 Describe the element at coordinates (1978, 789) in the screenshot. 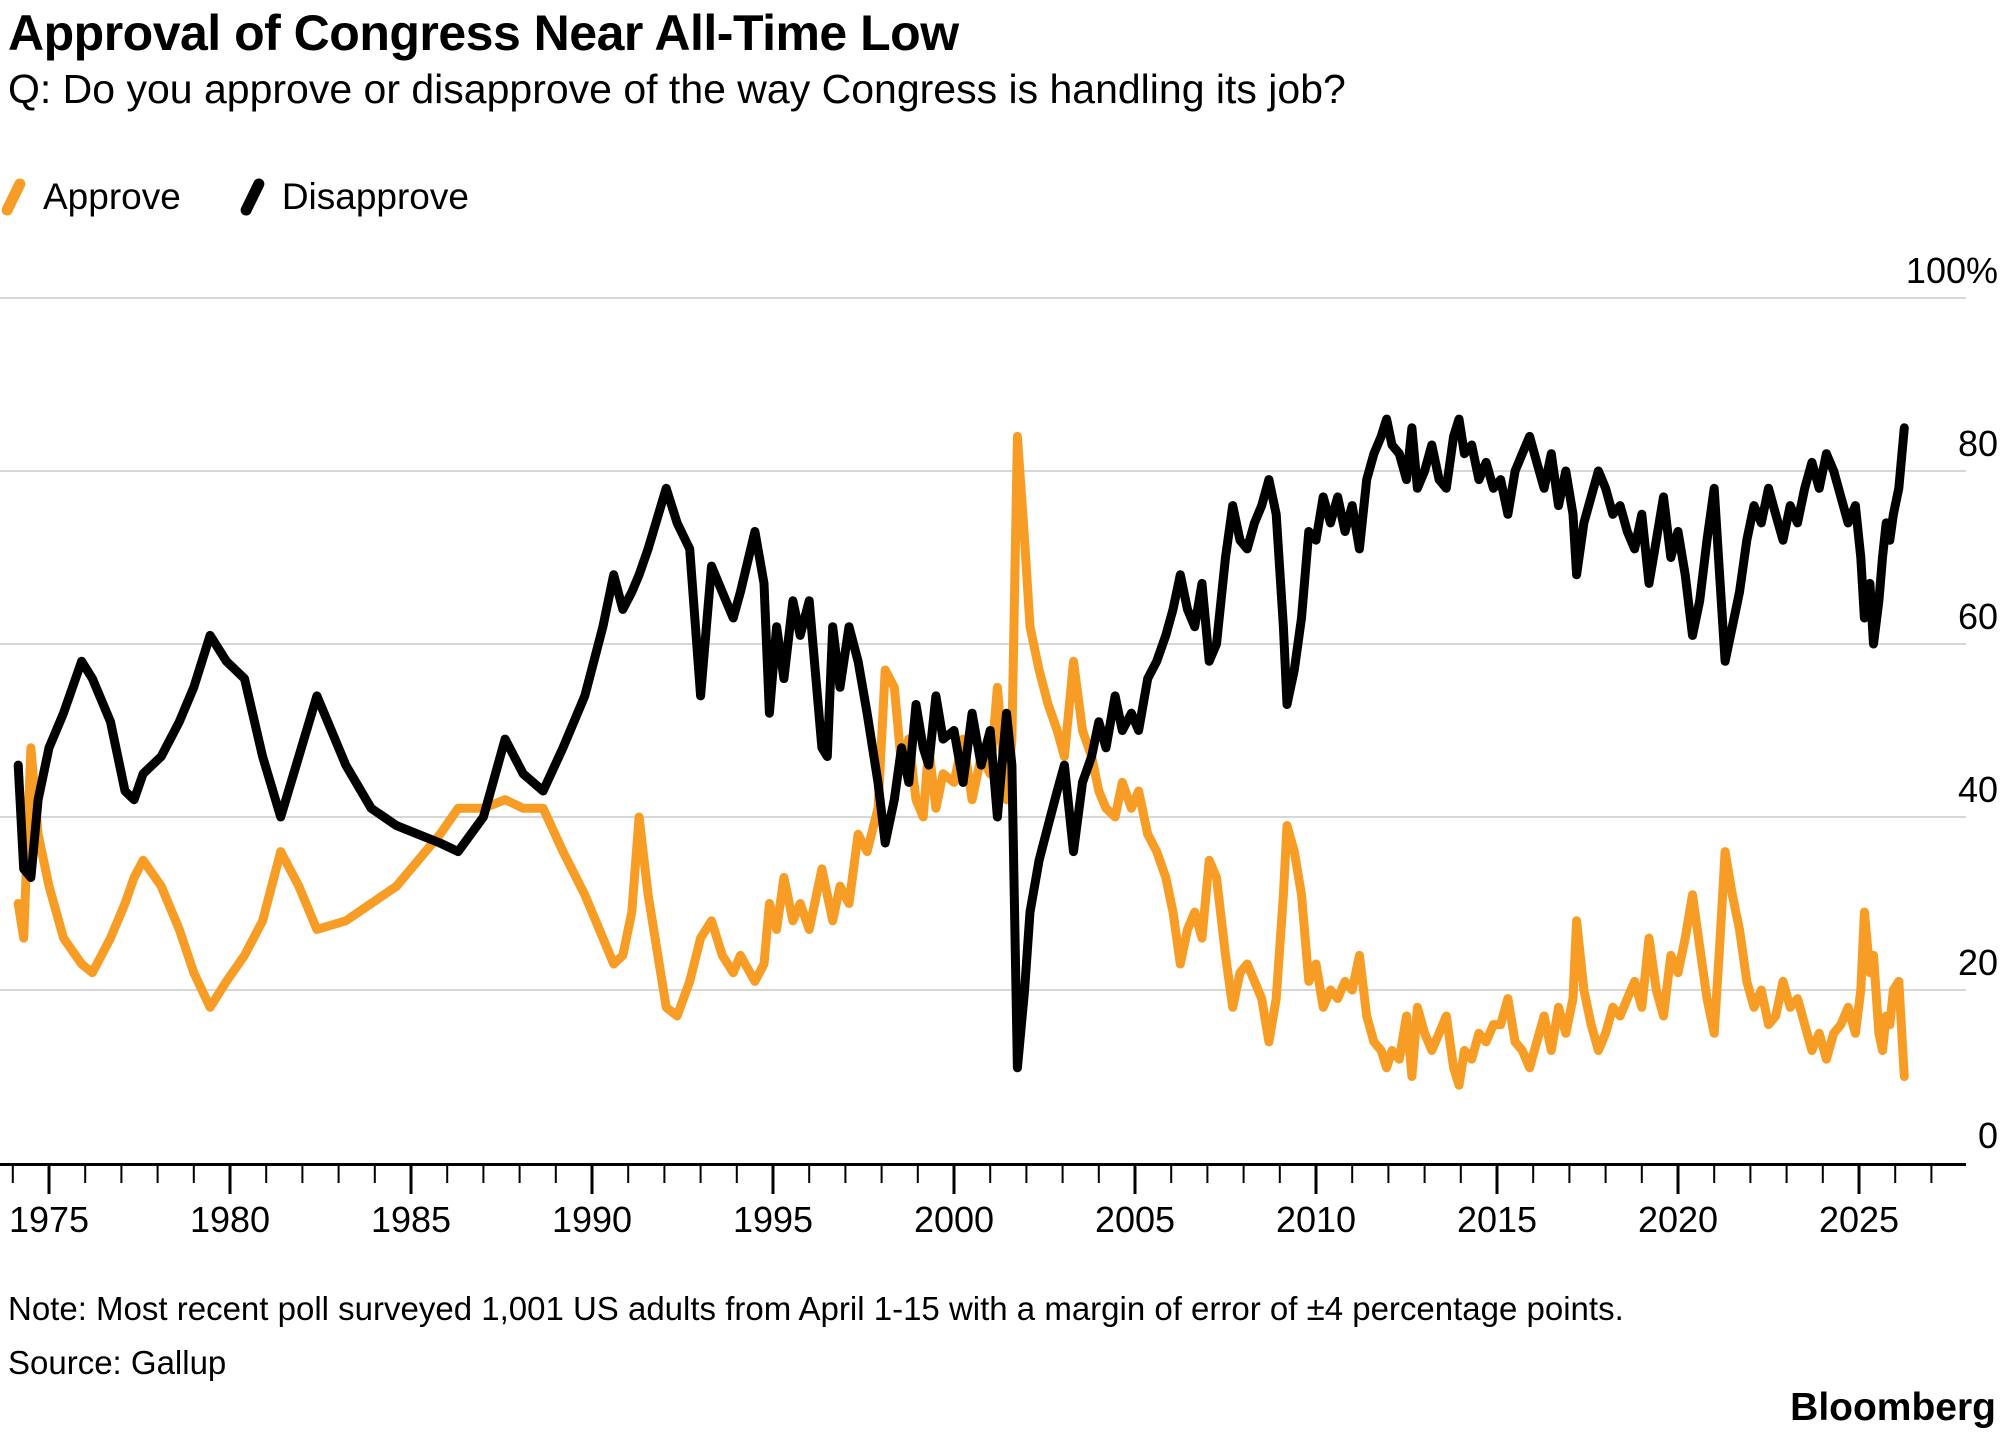

I see `y-axis-label: 40` at that location.